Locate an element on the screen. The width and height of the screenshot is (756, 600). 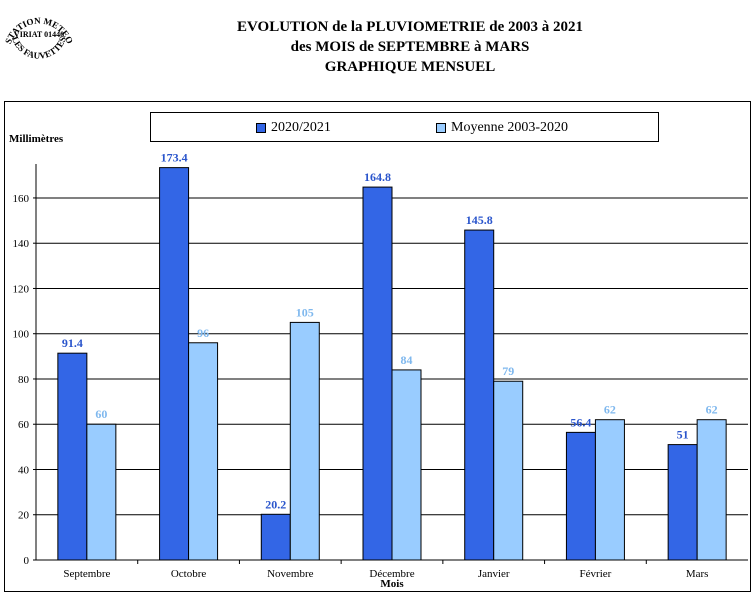
title-line-3: GRAPHIQUE MENSUEL is located at coordinates (410, 67).